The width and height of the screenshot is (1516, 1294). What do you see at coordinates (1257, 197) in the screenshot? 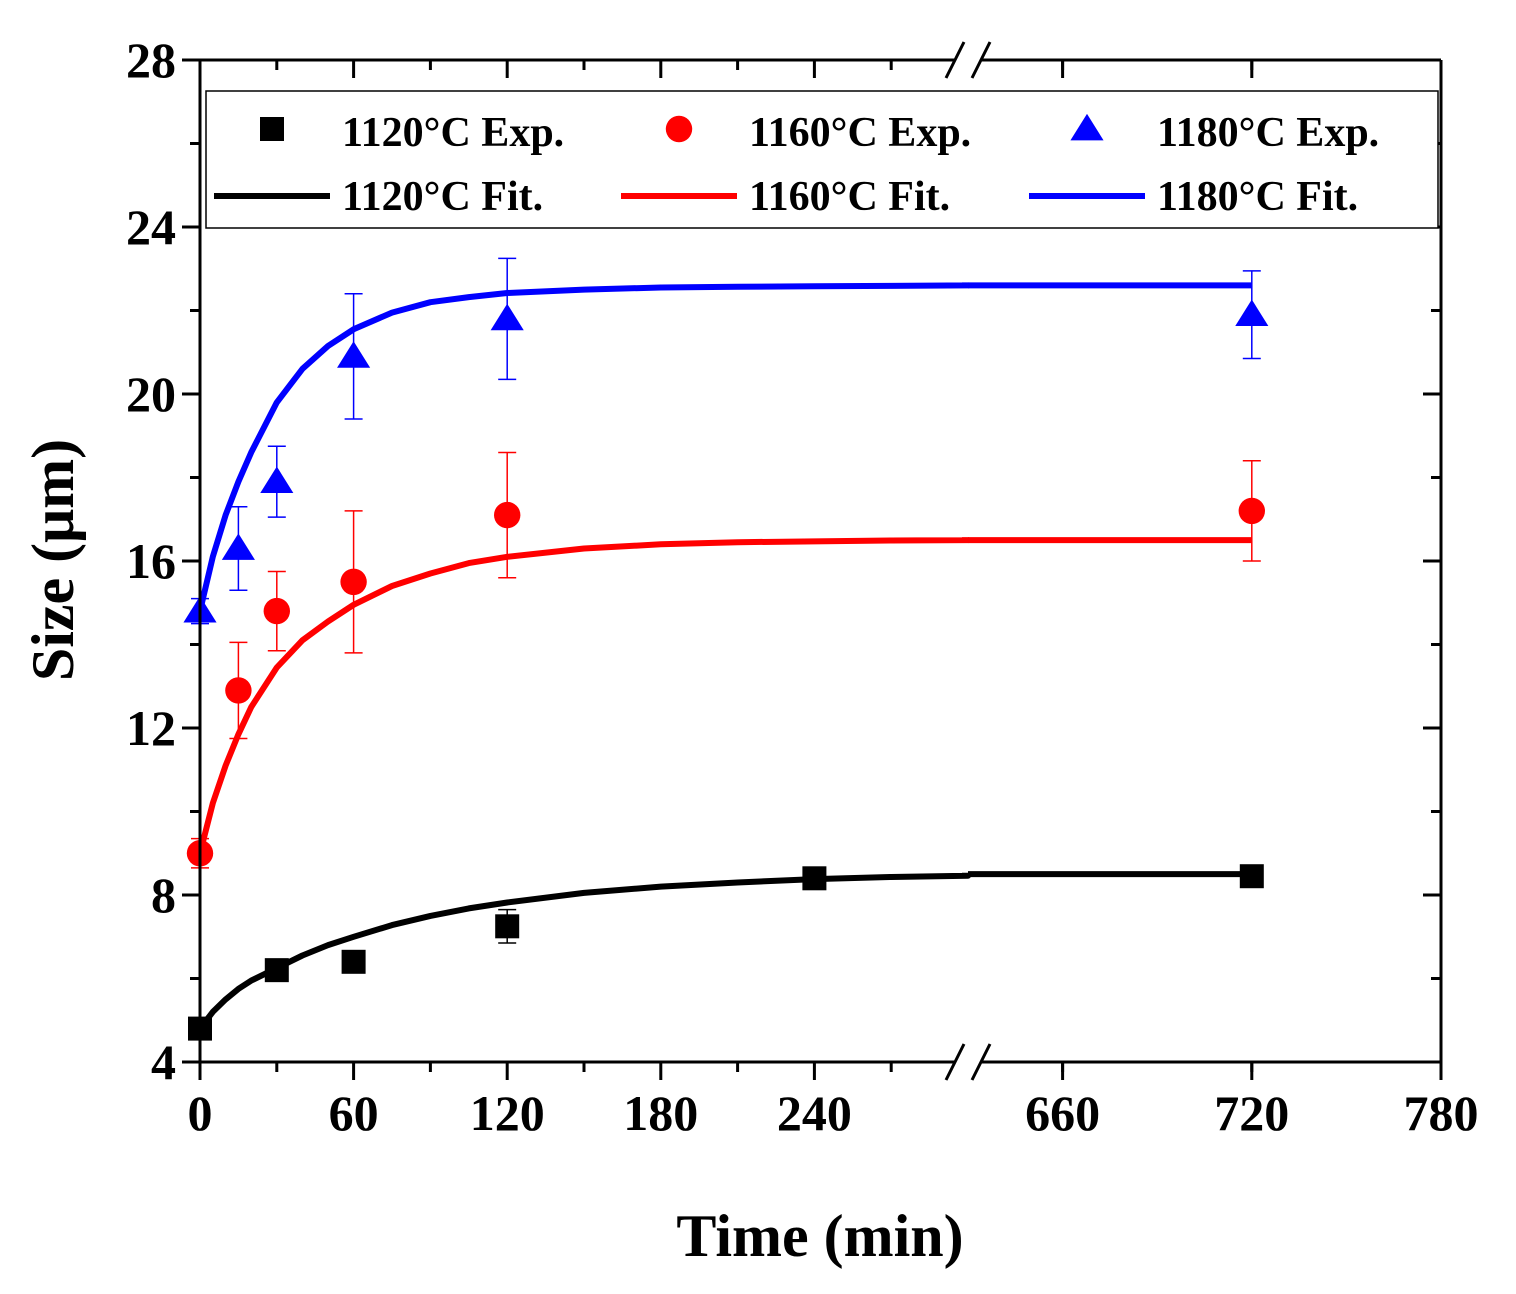
I see `legend-label: 1180°C Fit.` at bounding box center [1257, 197].